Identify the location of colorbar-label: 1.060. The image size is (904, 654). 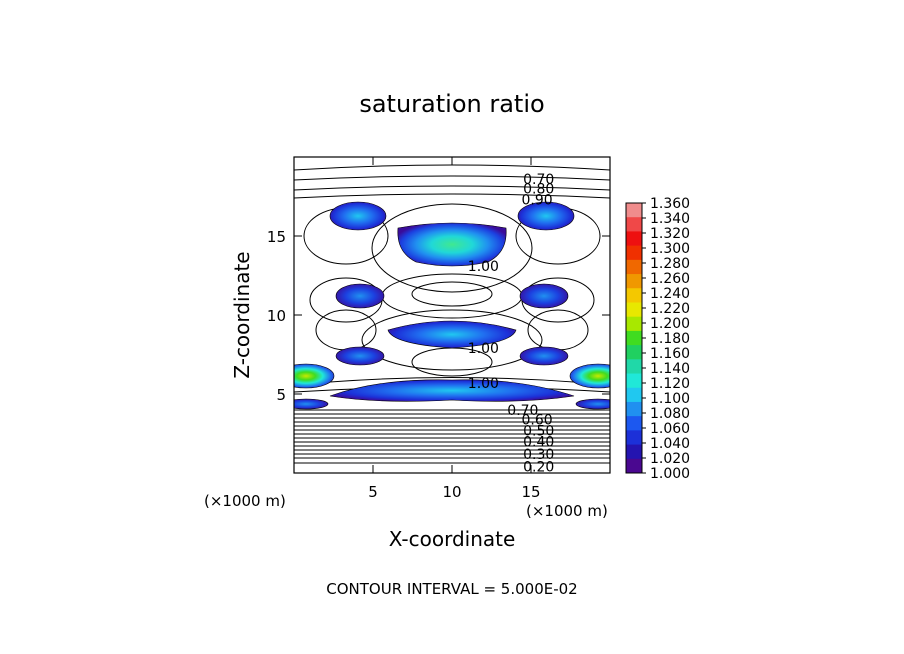
(670, 429).